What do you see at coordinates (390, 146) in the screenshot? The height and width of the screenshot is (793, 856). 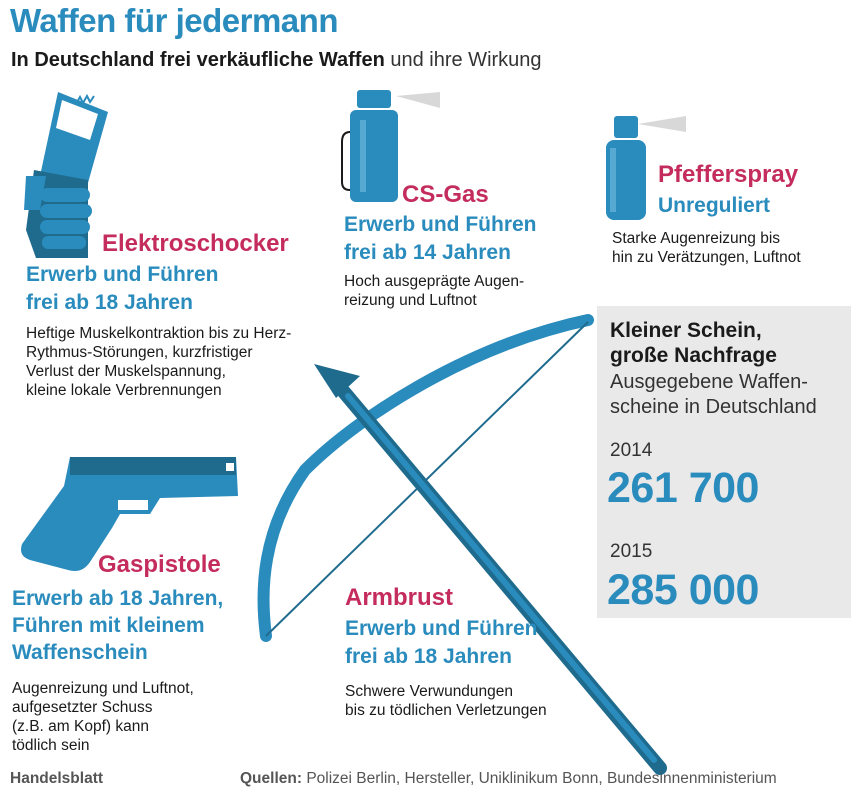 I see `cs-gas-spray-icon` at bounding box center [390, 146].